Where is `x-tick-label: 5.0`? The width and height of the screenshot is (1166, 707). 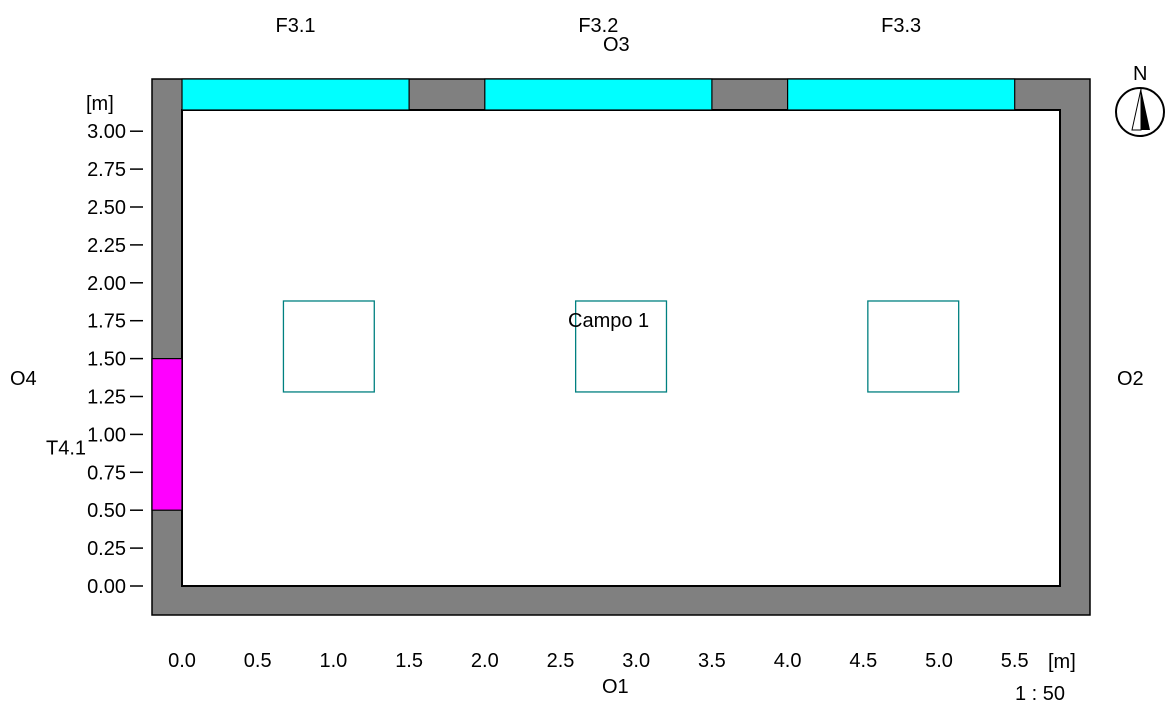
x-tick-label: 5.0 is located at coordinates (939, 661).